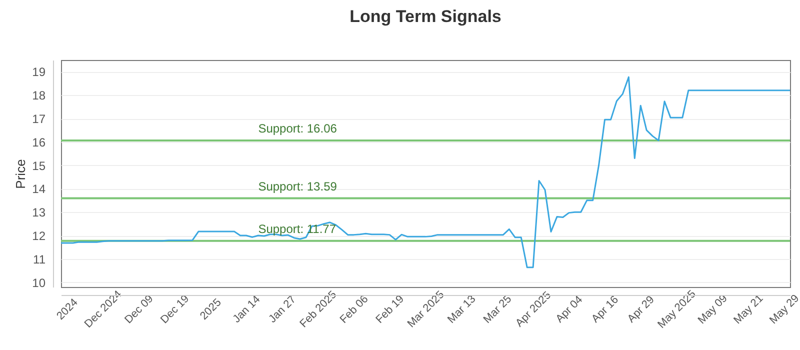  What do you see at coordinates (641, 310) in the screenshot?
I see `x-tick-label: Apr 29` at bounding box center [641, 310].